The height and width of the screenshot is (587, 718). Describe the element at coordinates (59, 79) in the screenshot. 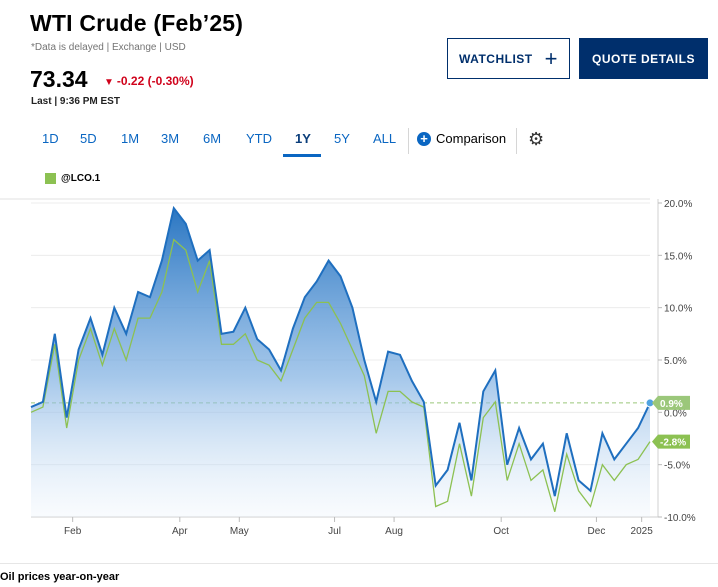

I see `last-price: 73.34` at that location.